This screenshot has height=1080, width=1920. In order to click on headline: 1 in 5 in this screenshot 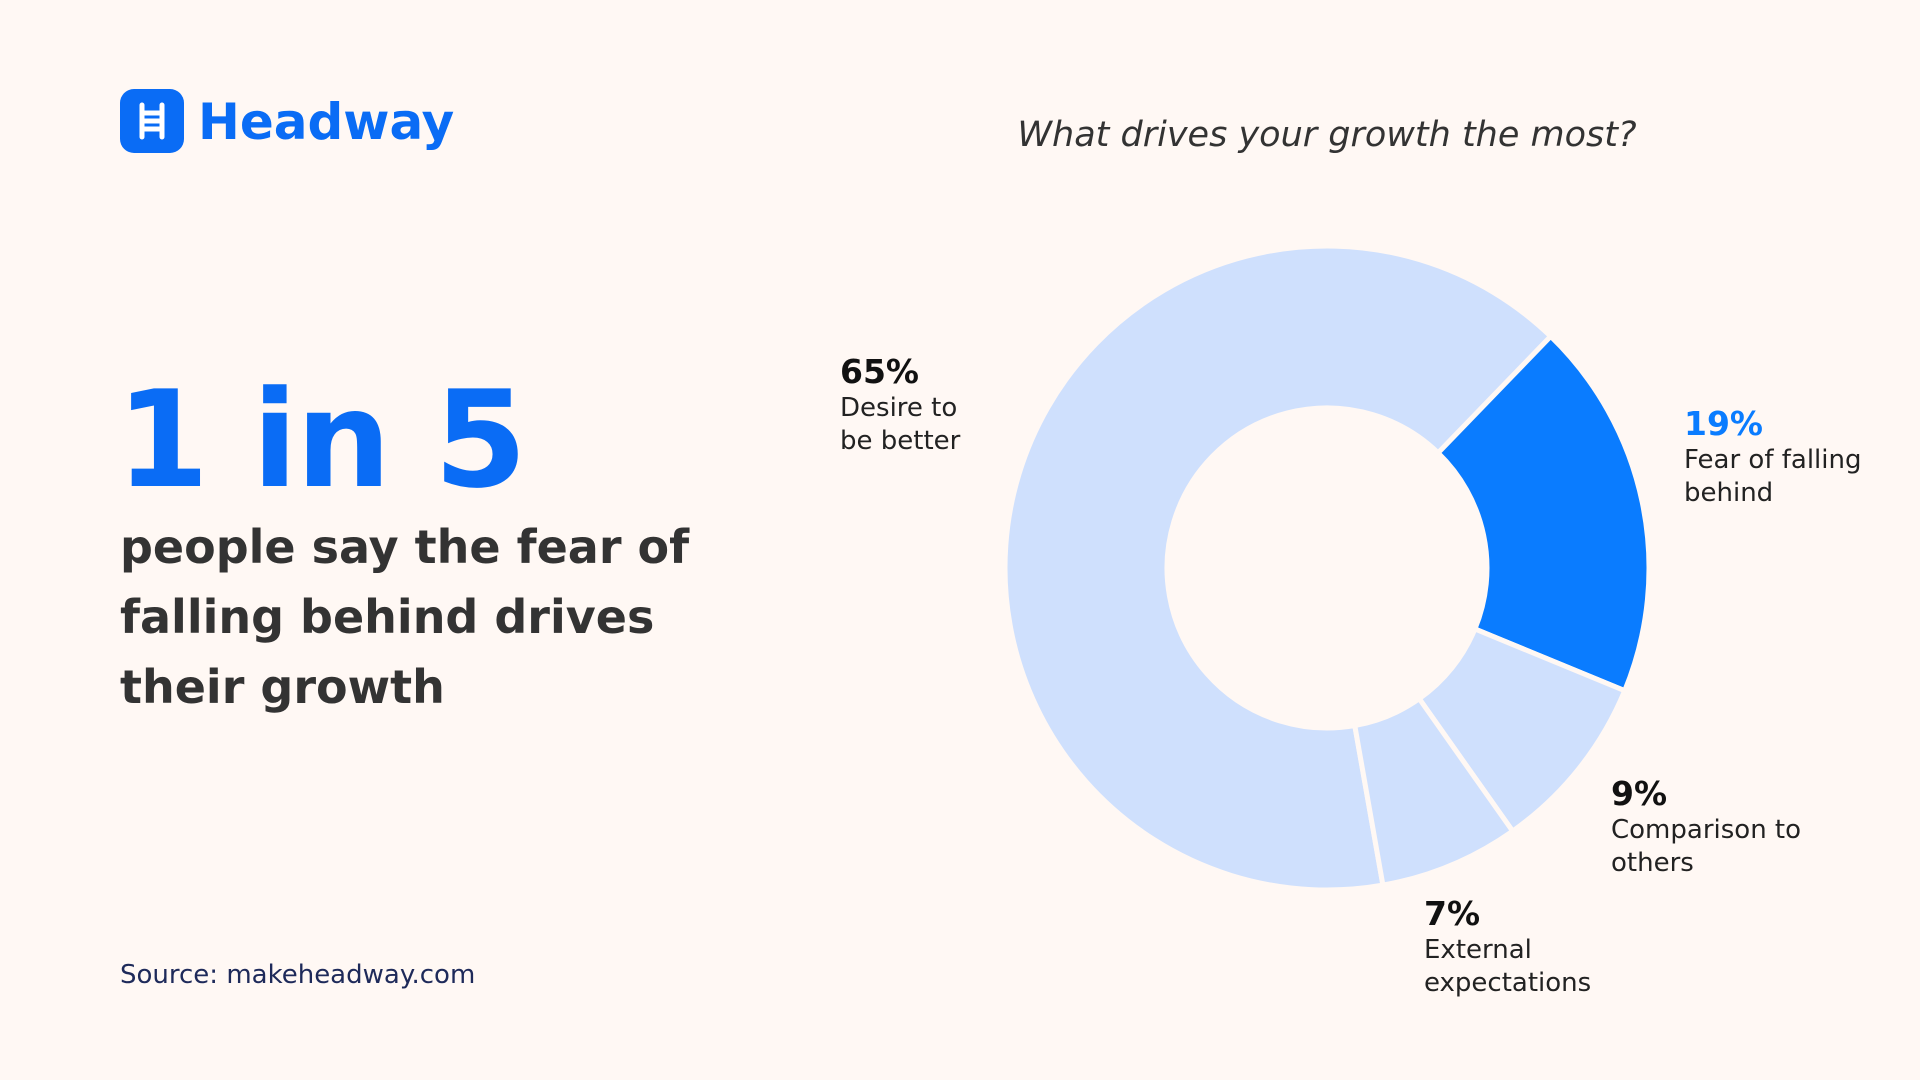, I will do `click(321, 440)`.